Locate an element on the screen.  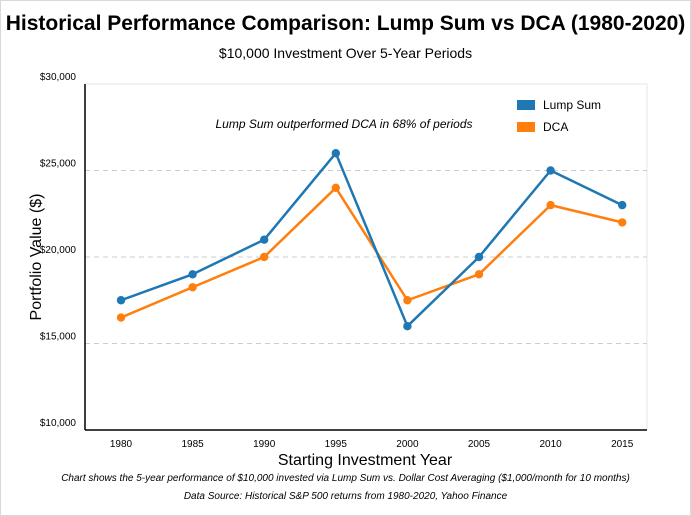
y-tick-label: $30,000 is located at coordinates (58, 77).